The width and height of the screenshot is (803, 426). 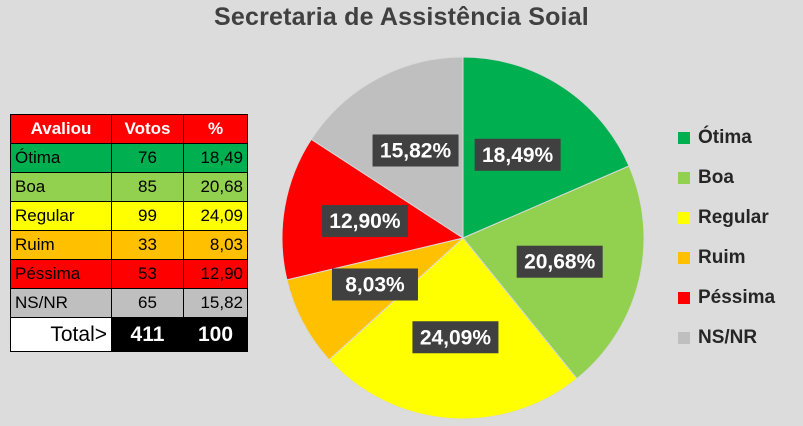 I want to click on row-votes: 33, so click(x=147, y=245).